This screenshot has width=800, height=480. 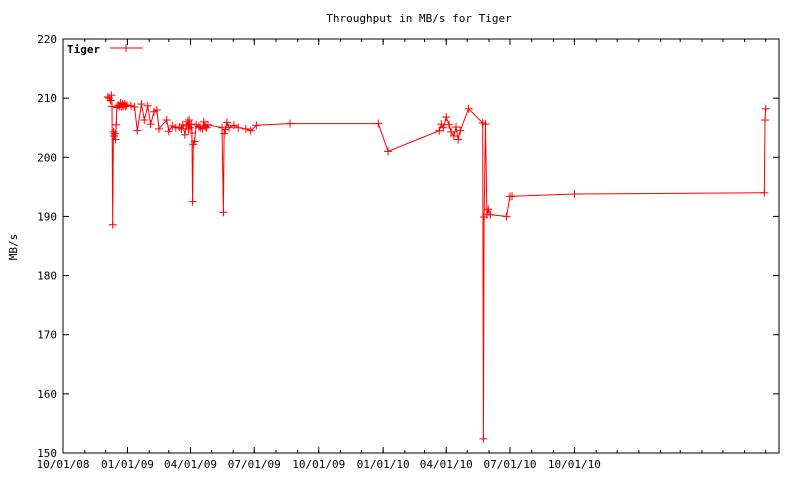 I want to click on x-tick-label: 04/01/10, so click(x=446, y=464).